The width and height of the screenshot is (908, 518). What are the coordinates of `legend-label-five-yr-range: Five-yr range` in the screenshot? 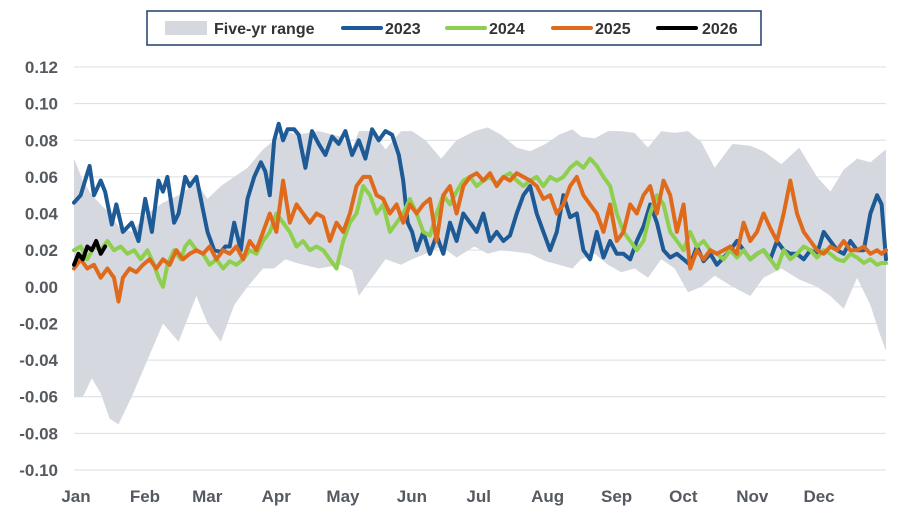 It's located at (264, 29).